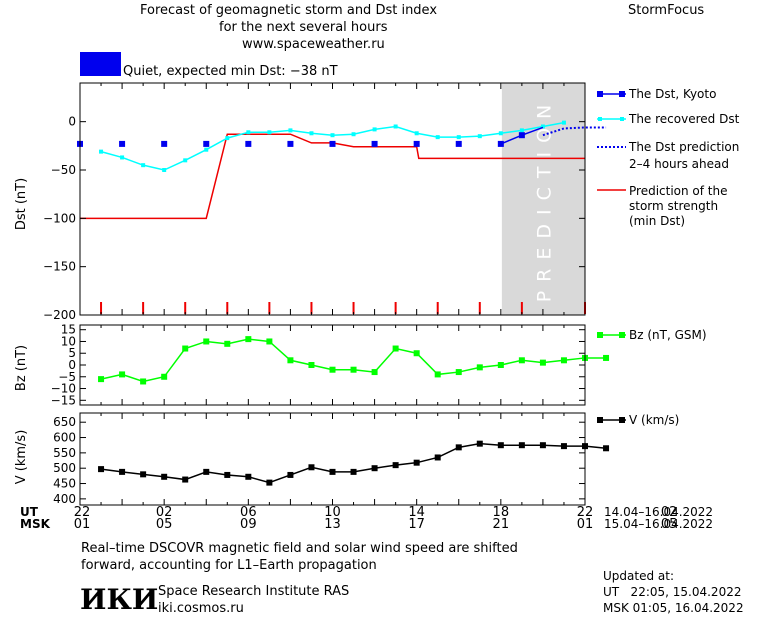 Image resolution: width=760 pixels, height=620 pixels. I want to click on y-tick-label: −150, so click(59, 267).